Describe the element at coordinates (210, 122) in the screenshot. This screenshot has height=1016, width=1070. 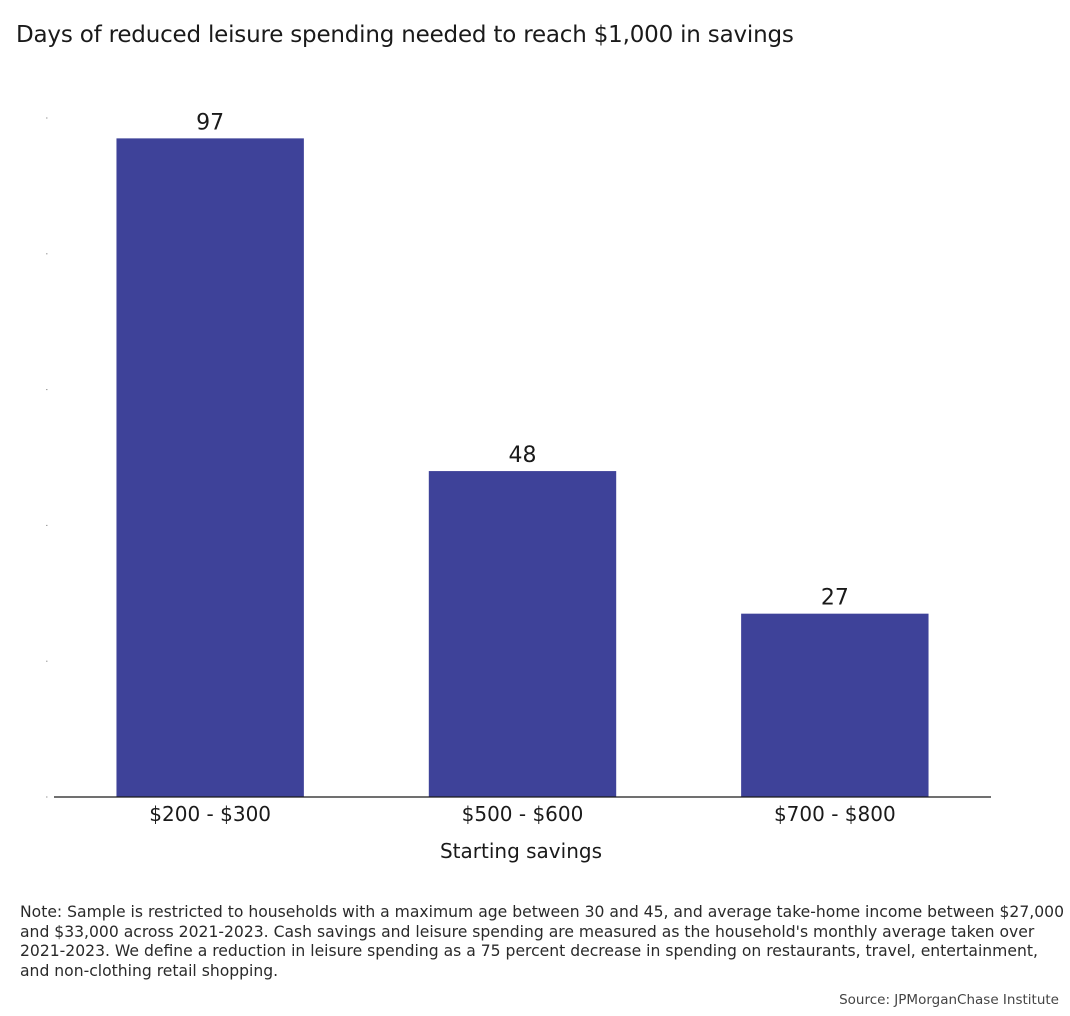
I see `data-label: 97` at that location.